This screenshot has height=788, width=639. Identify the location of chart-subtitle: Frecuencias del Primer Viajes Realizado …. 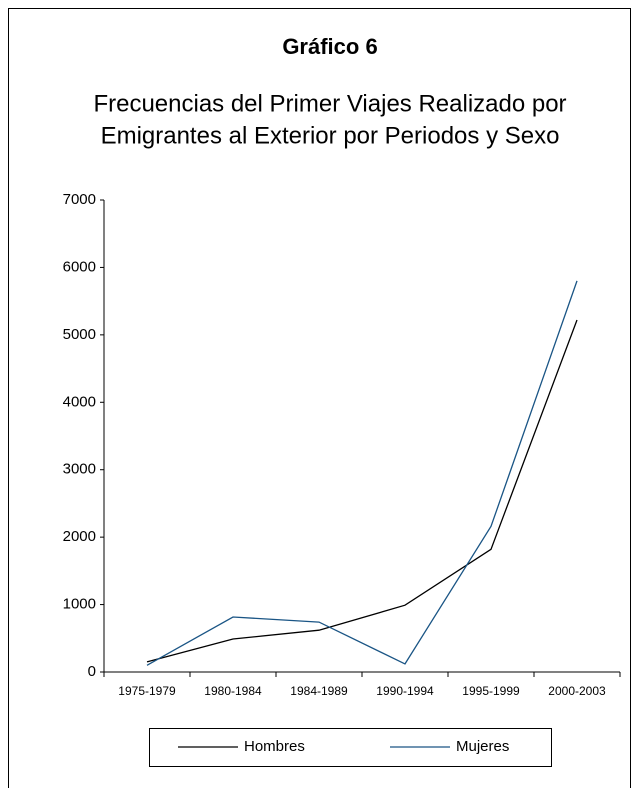
(329, 103).